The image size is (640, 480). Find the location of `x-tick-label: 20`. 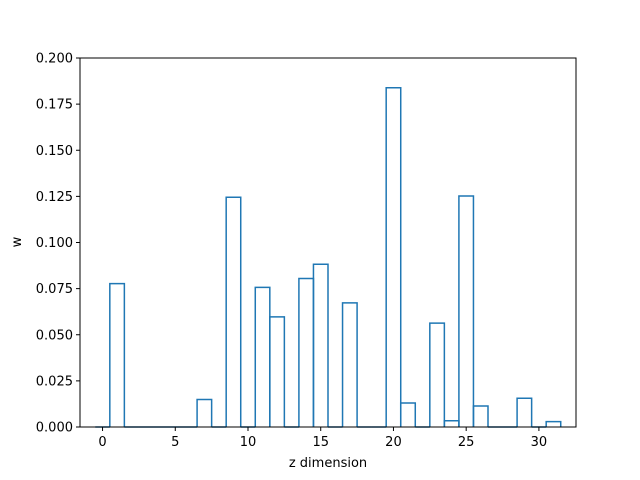

x-tick-label: 20 is located at coordinates (393, 442).